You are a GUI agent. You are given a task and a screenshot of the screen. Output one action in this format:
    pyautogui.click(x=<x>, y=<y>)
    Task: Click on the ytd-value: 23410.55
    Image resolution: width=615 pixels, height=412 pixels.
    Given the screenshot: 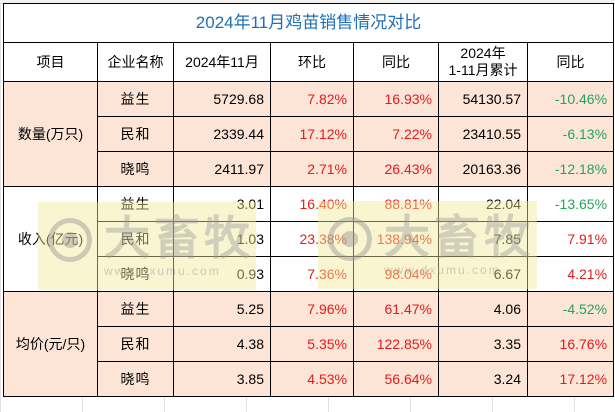 What is the action you would take?
    pyautogui.click(x=483, y=134)
    